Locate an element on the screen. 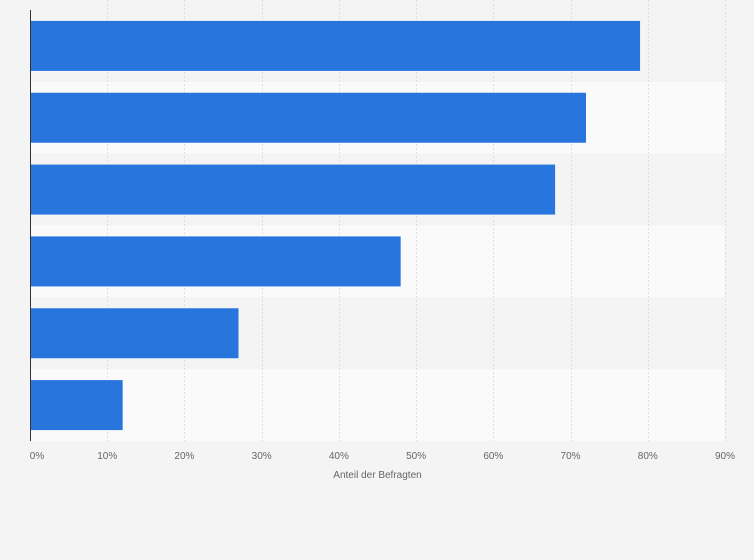 The width and height of the screenshot is (754, 560). x-tick-label: 20% is located at coordinates (184, 456).